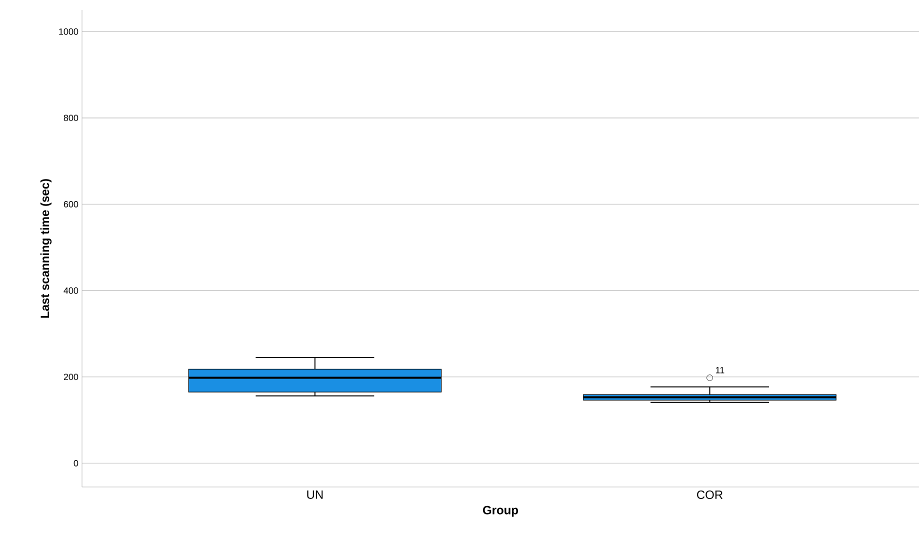  I want to click on annotation: 11, so click(720, 370).